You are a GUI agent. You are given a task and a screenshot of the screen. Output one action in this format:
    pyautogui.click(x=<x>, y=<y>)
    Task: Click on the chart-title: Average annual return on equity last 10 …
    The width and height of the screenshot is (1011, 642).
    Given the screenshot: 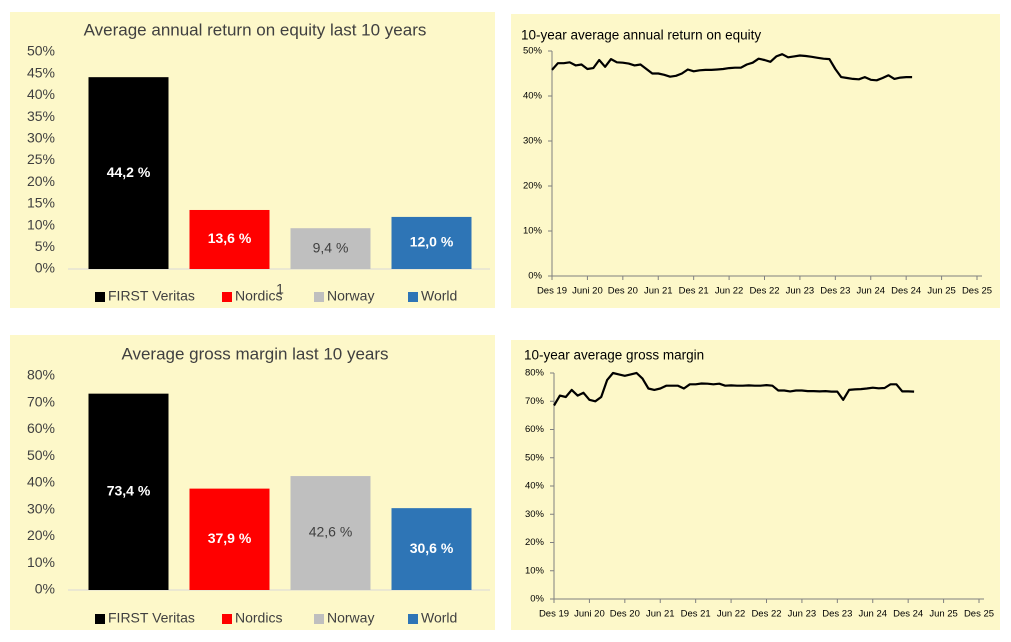 What is the action you would take?
    pyautogui.click(x=255, y=29)
    